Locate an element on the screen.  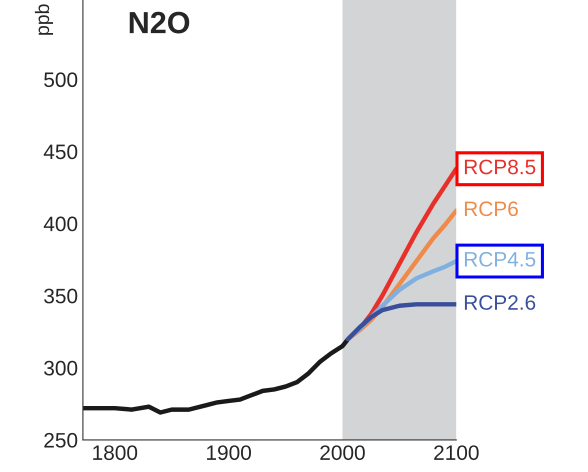
series-label: RCP4.5 is located at coordinates (500, 259).